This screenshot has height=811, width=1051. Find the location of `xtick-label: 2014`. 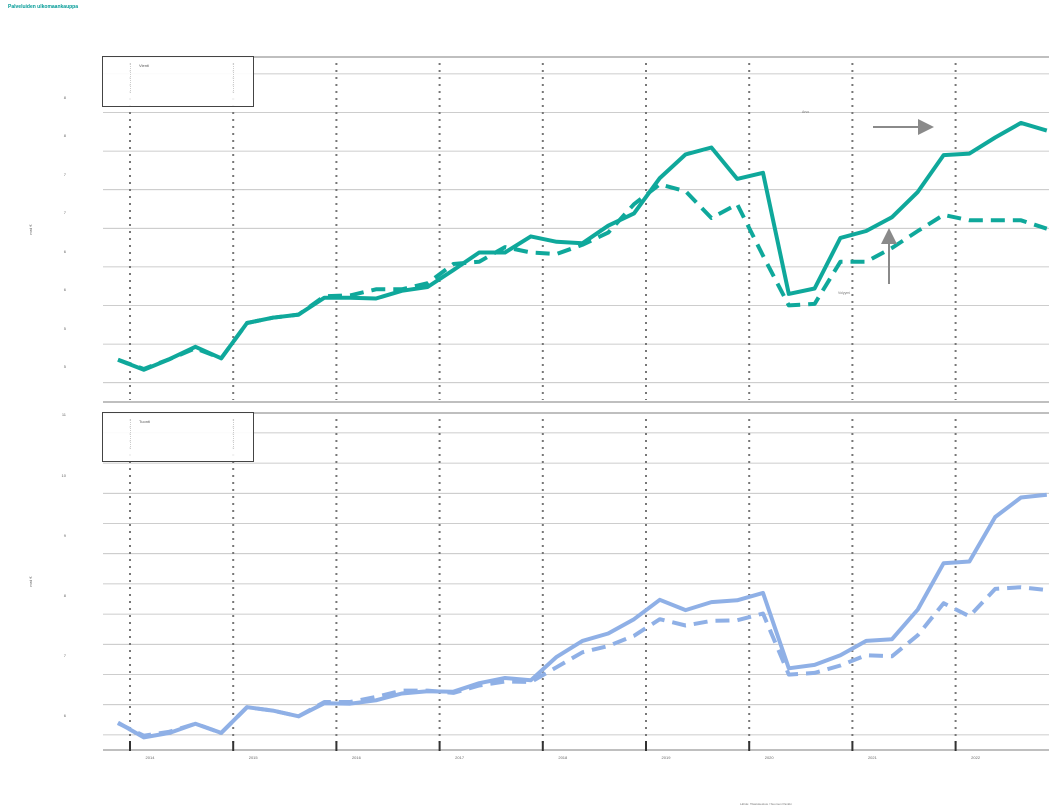

xtick-label: 2014 is located at coordinates (151, 757).